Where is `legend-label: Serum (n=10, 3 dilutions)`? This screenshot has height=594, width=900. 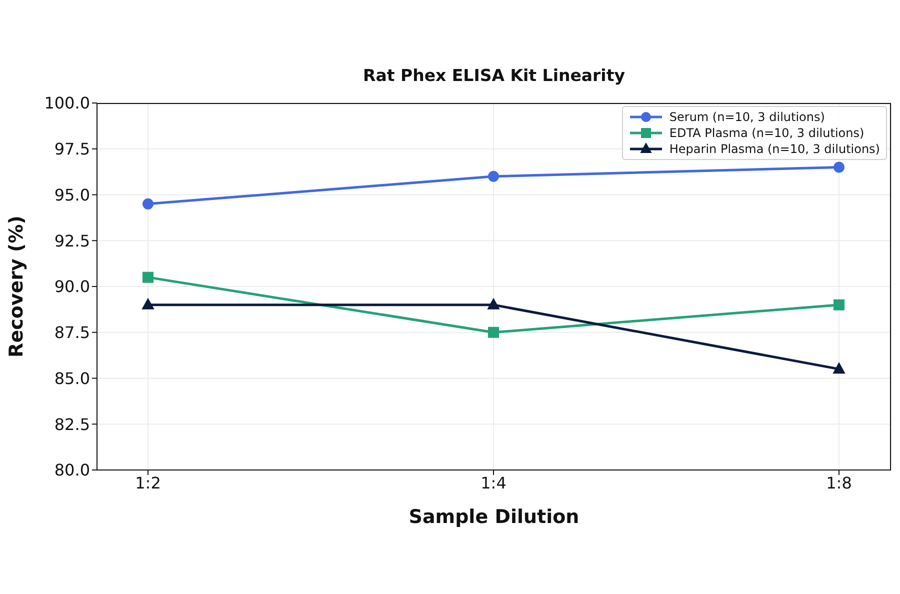
legend-label: Serum (n=10, 3 dilutions) is located at coordinates (747, 117).